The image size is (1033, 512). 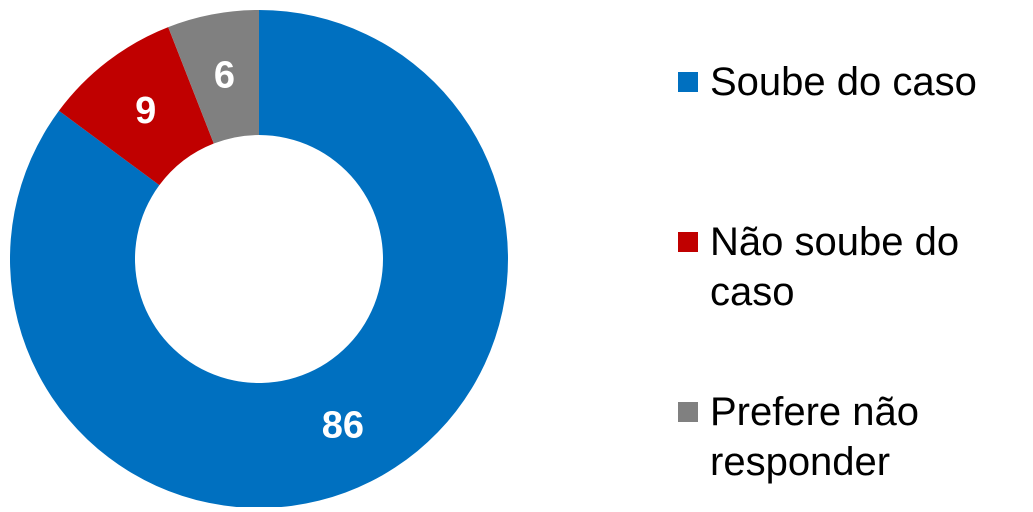 I want to click on data-label-soube-do-caso: 86, so click(x=343, y=426).